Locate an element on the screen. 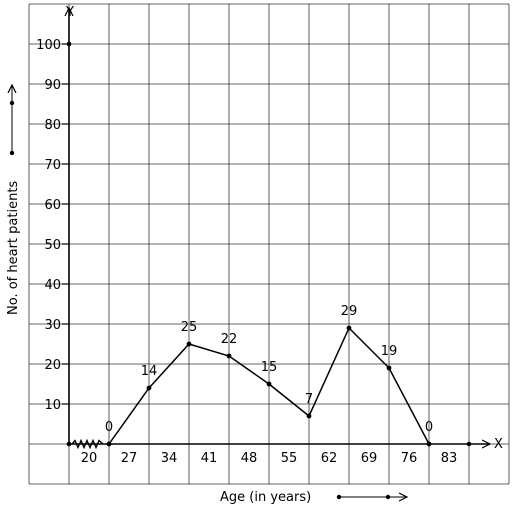  origin-point is located at coordinates (69, 444).